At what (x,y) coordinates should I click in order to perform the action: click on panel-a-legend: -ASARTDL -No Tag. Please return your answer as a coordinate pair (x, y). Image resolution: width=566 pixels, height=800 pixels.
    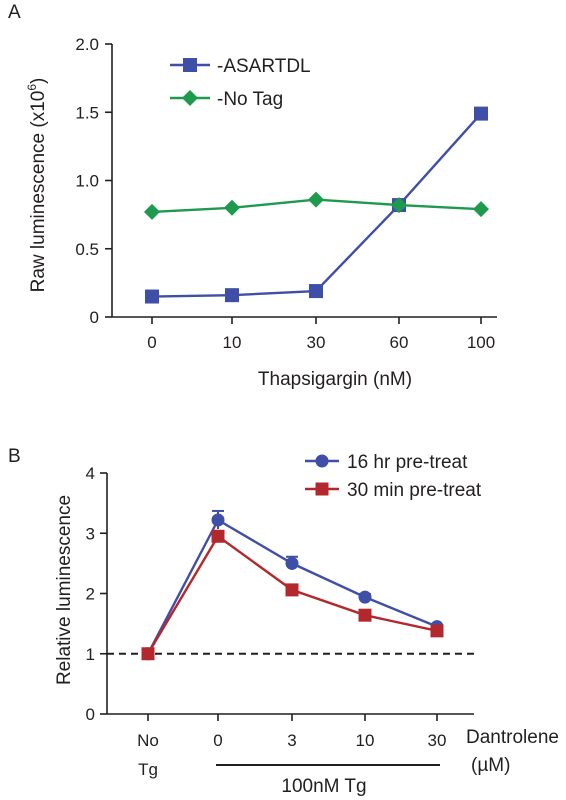
    Looking at the image, I should click on (240, 83).